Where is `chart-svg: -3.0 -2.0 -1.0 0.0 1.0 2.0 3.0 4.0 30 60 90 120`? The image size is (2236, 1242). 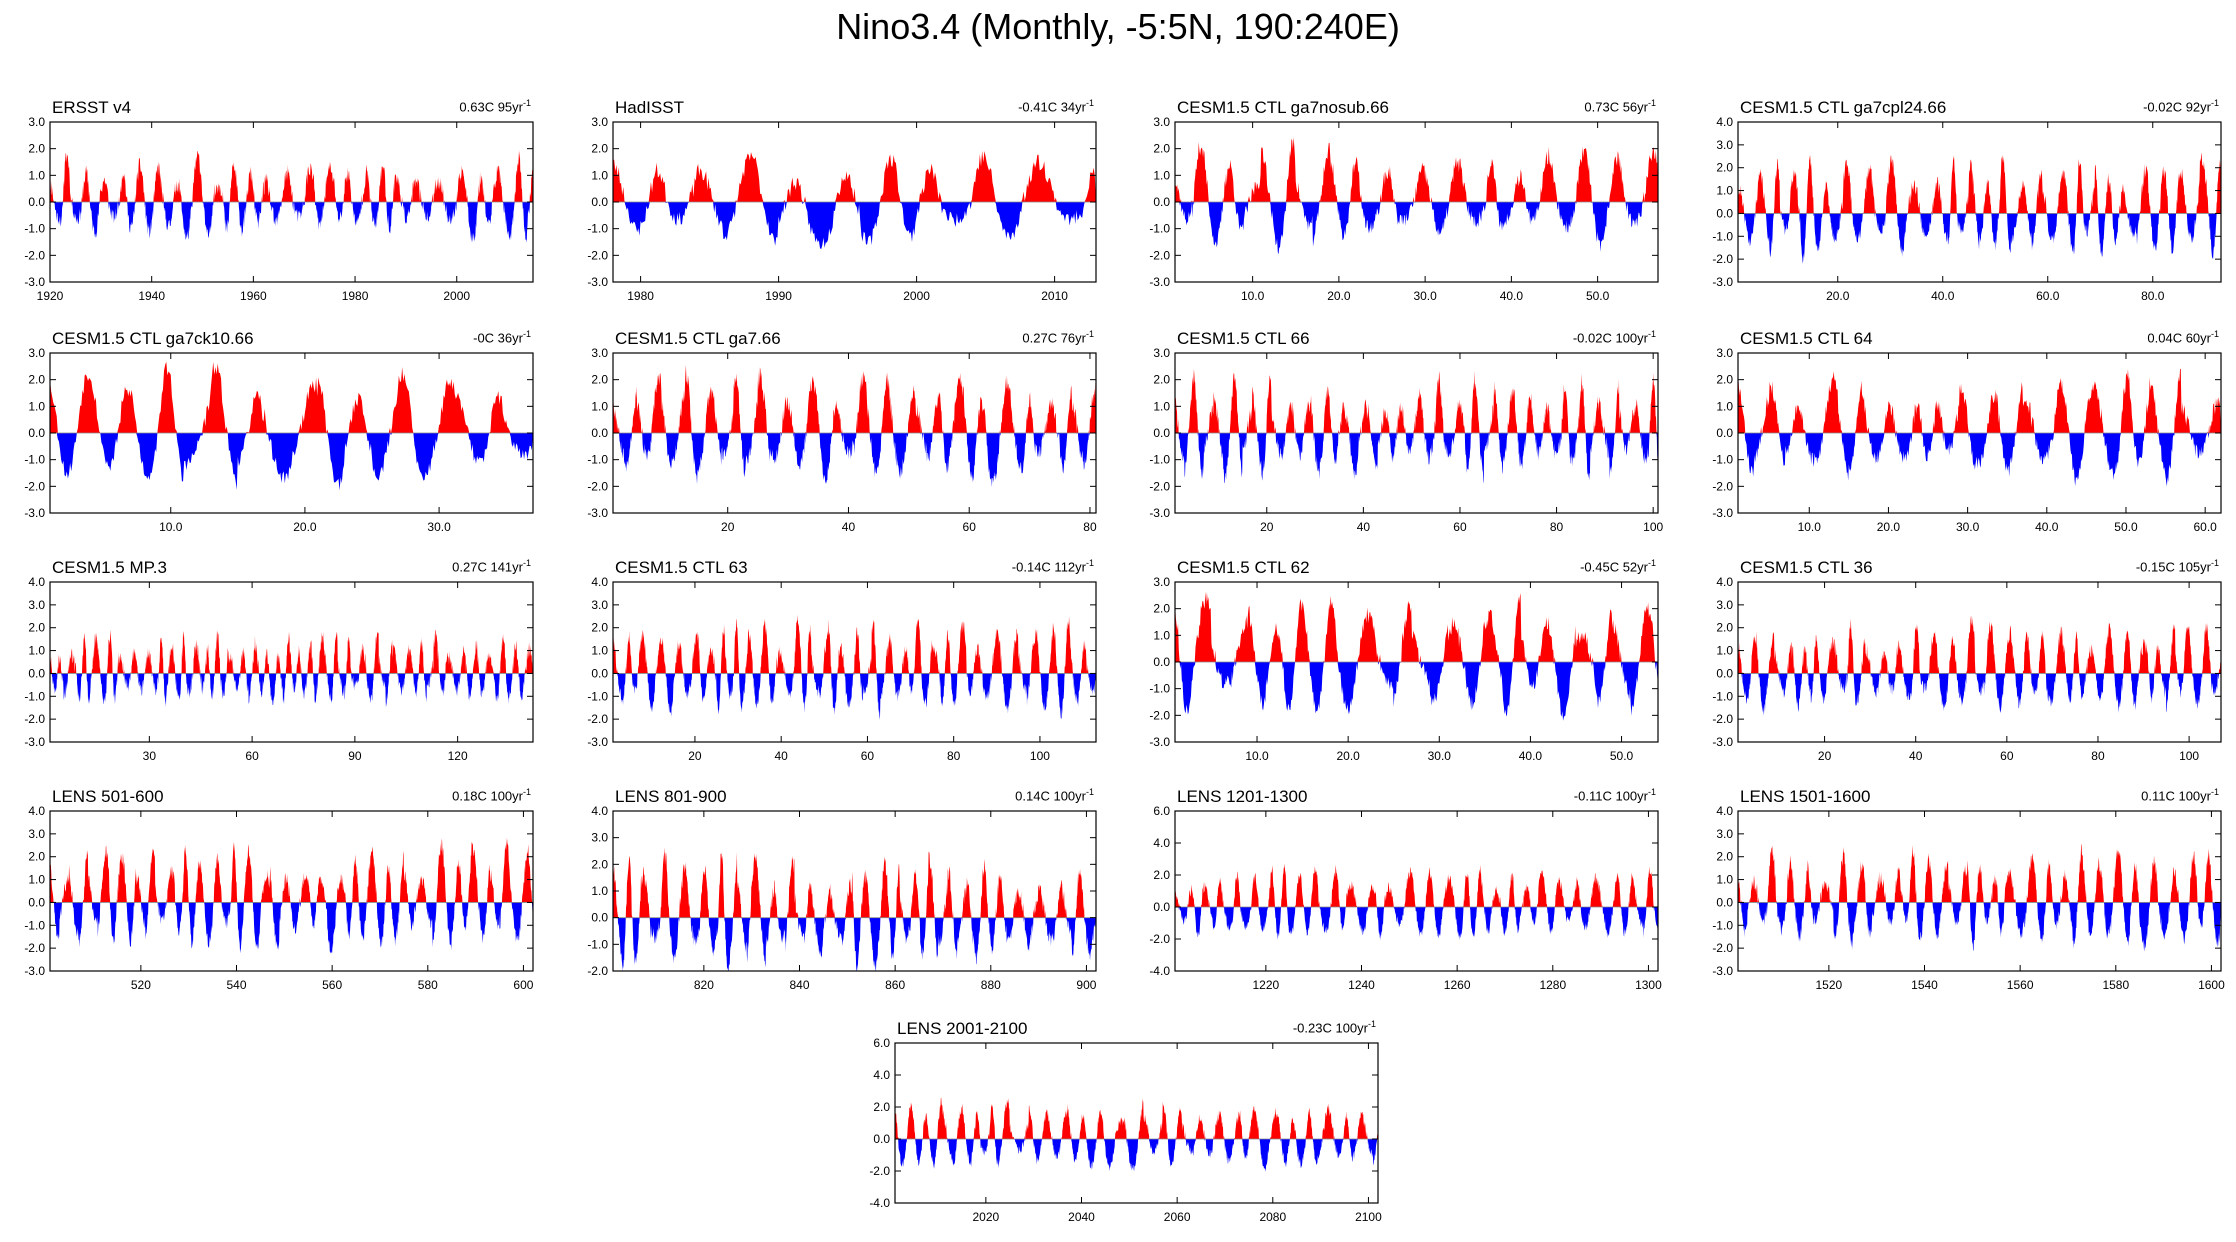
chart-svg: -3.0 -2.0 -1.0 0.0 1.0 2.0 3.0 4.0 30 60 90 120 is located at coordinates (279, 669).